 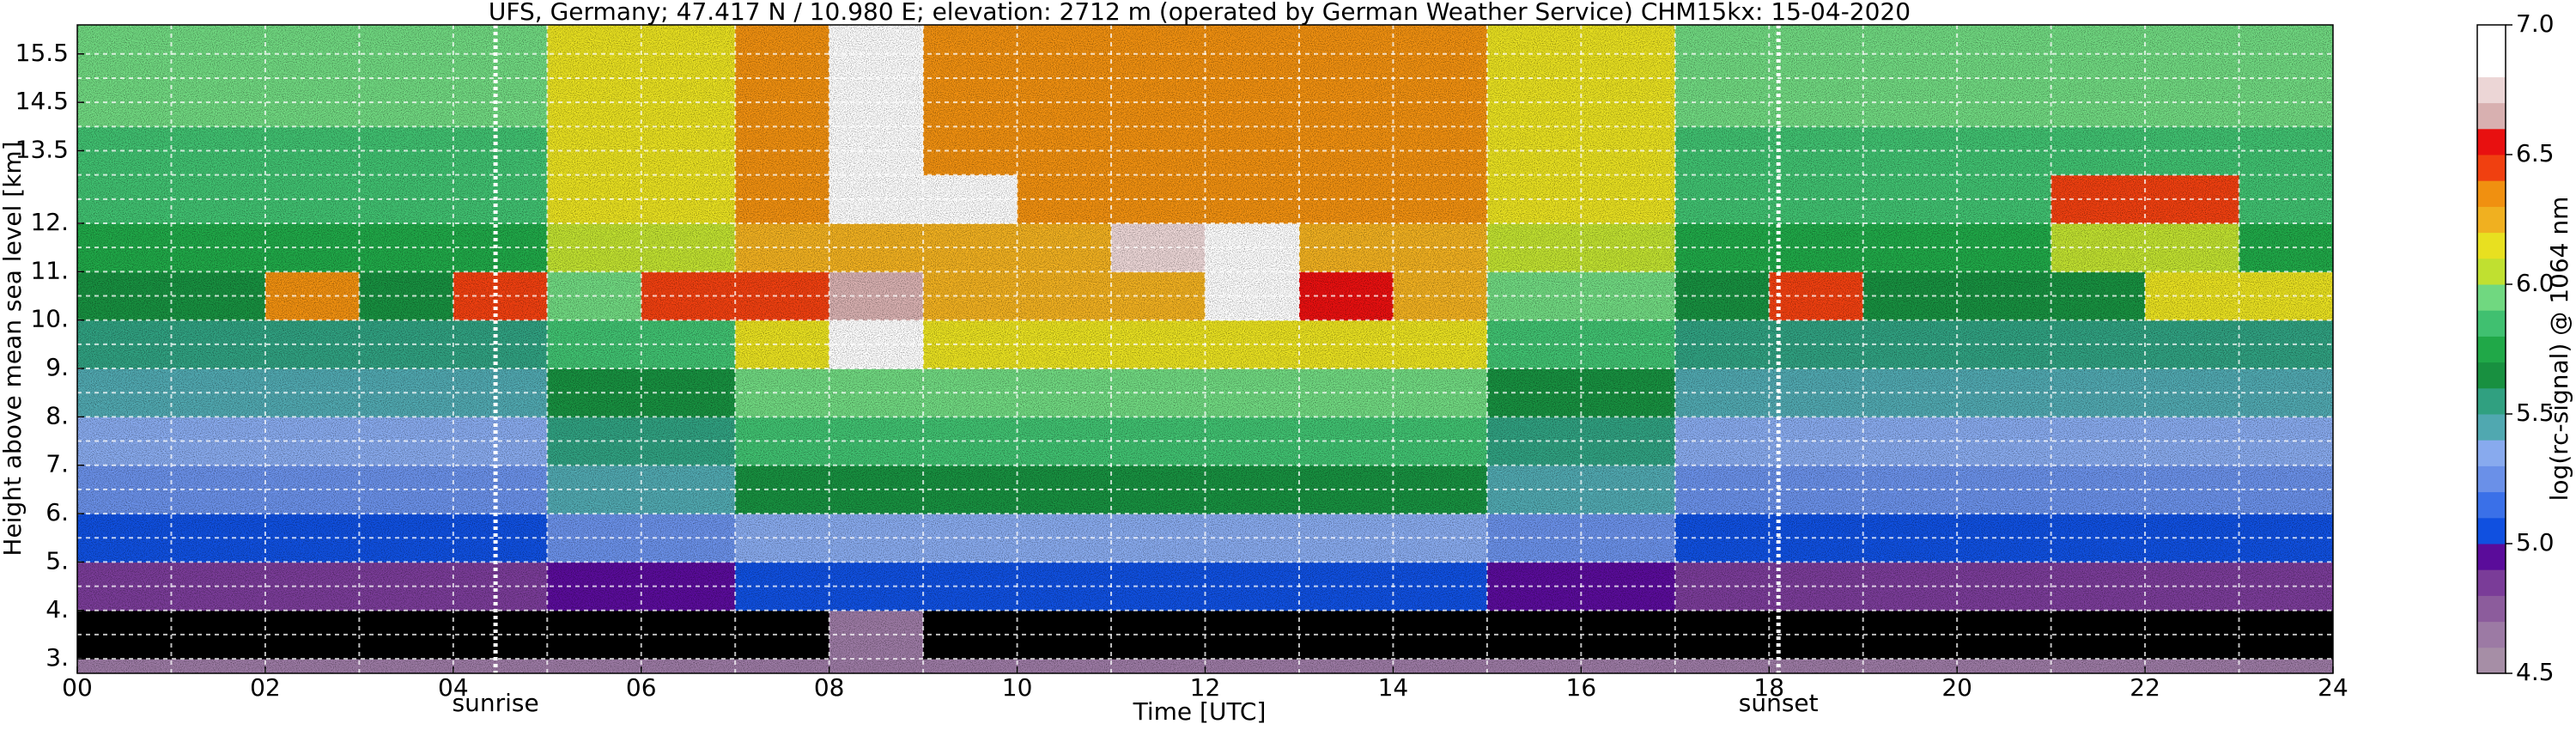 What do you see at coordinates (58, 512) in the screenshot?
I see `y-tick-label: 6.` at bounding box center [58, 512].